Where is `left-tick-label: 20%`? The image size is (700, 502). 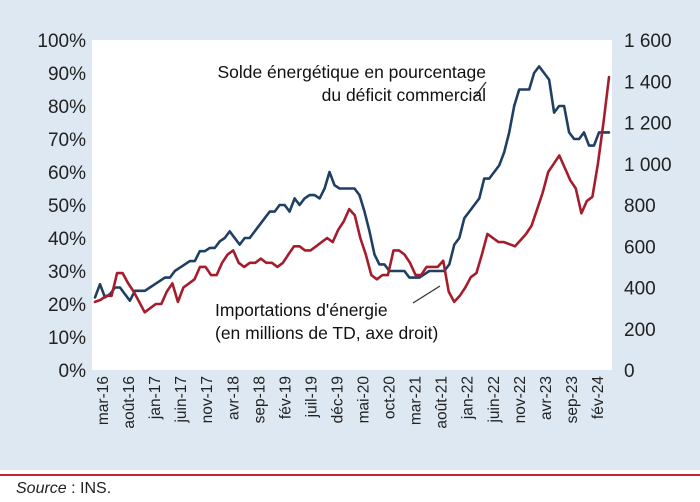
left-tick-label: 20% is located at coordinates (67, 305).